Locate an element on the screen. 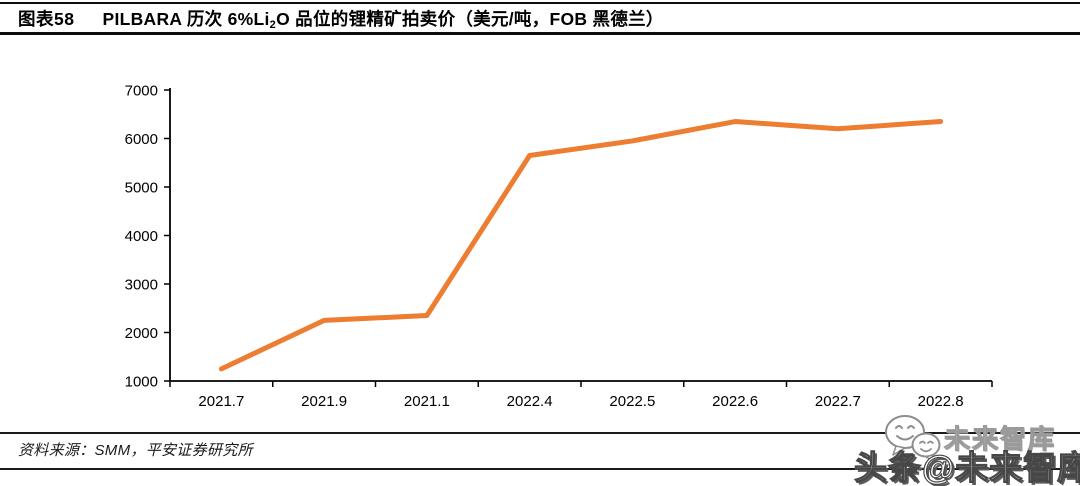 This screenshot has height=486, width=1080. figure-title-post: O 品位的锂精矿拍卖价（美元/吨，FOB 黑德兰） is located at coordinates (470, 18).